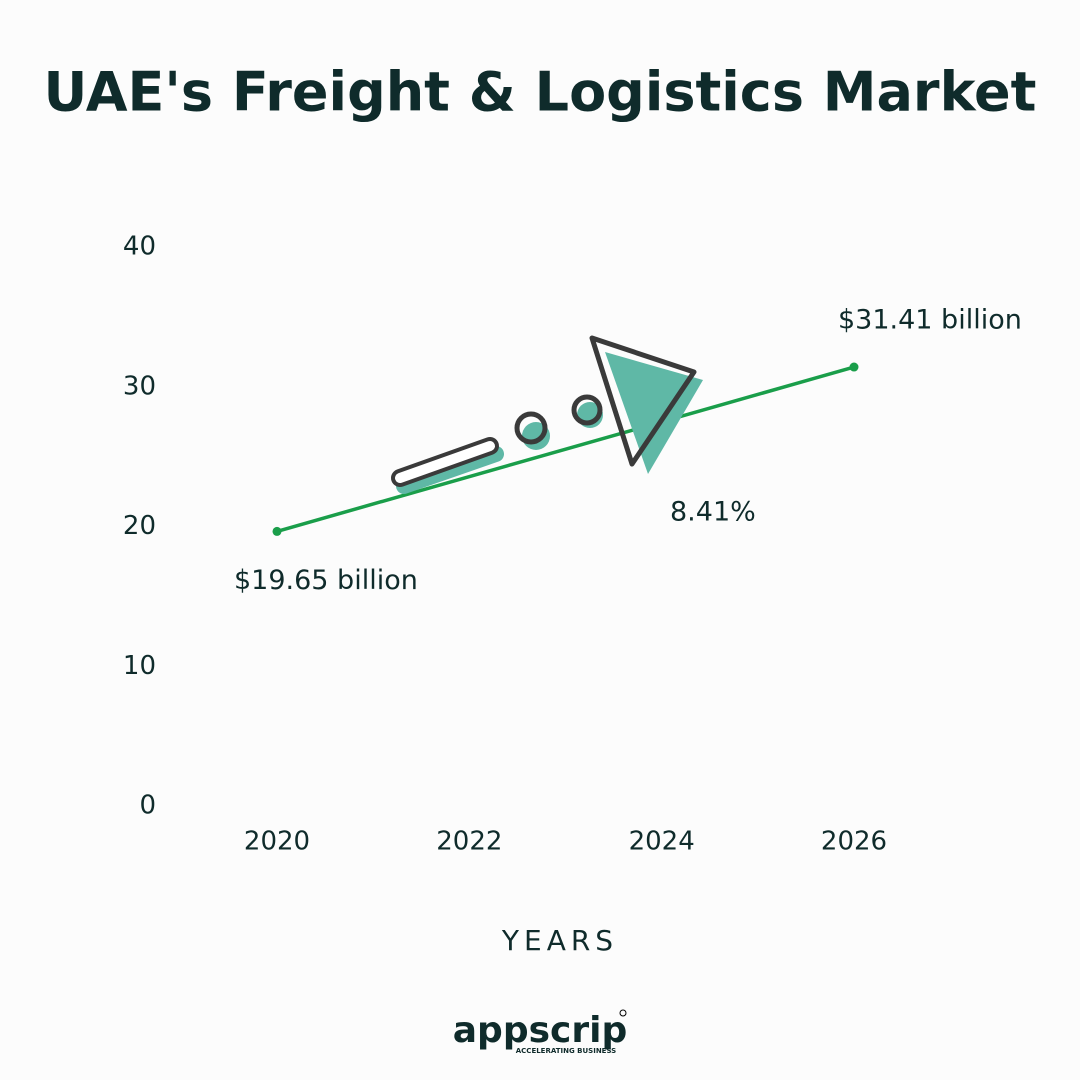 The height and width of the screenshot is (1080, 1080). What do you see at coordinates (147, 806) in the screenshot?
I see `y-tick-label: 0` at bounding box center [147, 806].